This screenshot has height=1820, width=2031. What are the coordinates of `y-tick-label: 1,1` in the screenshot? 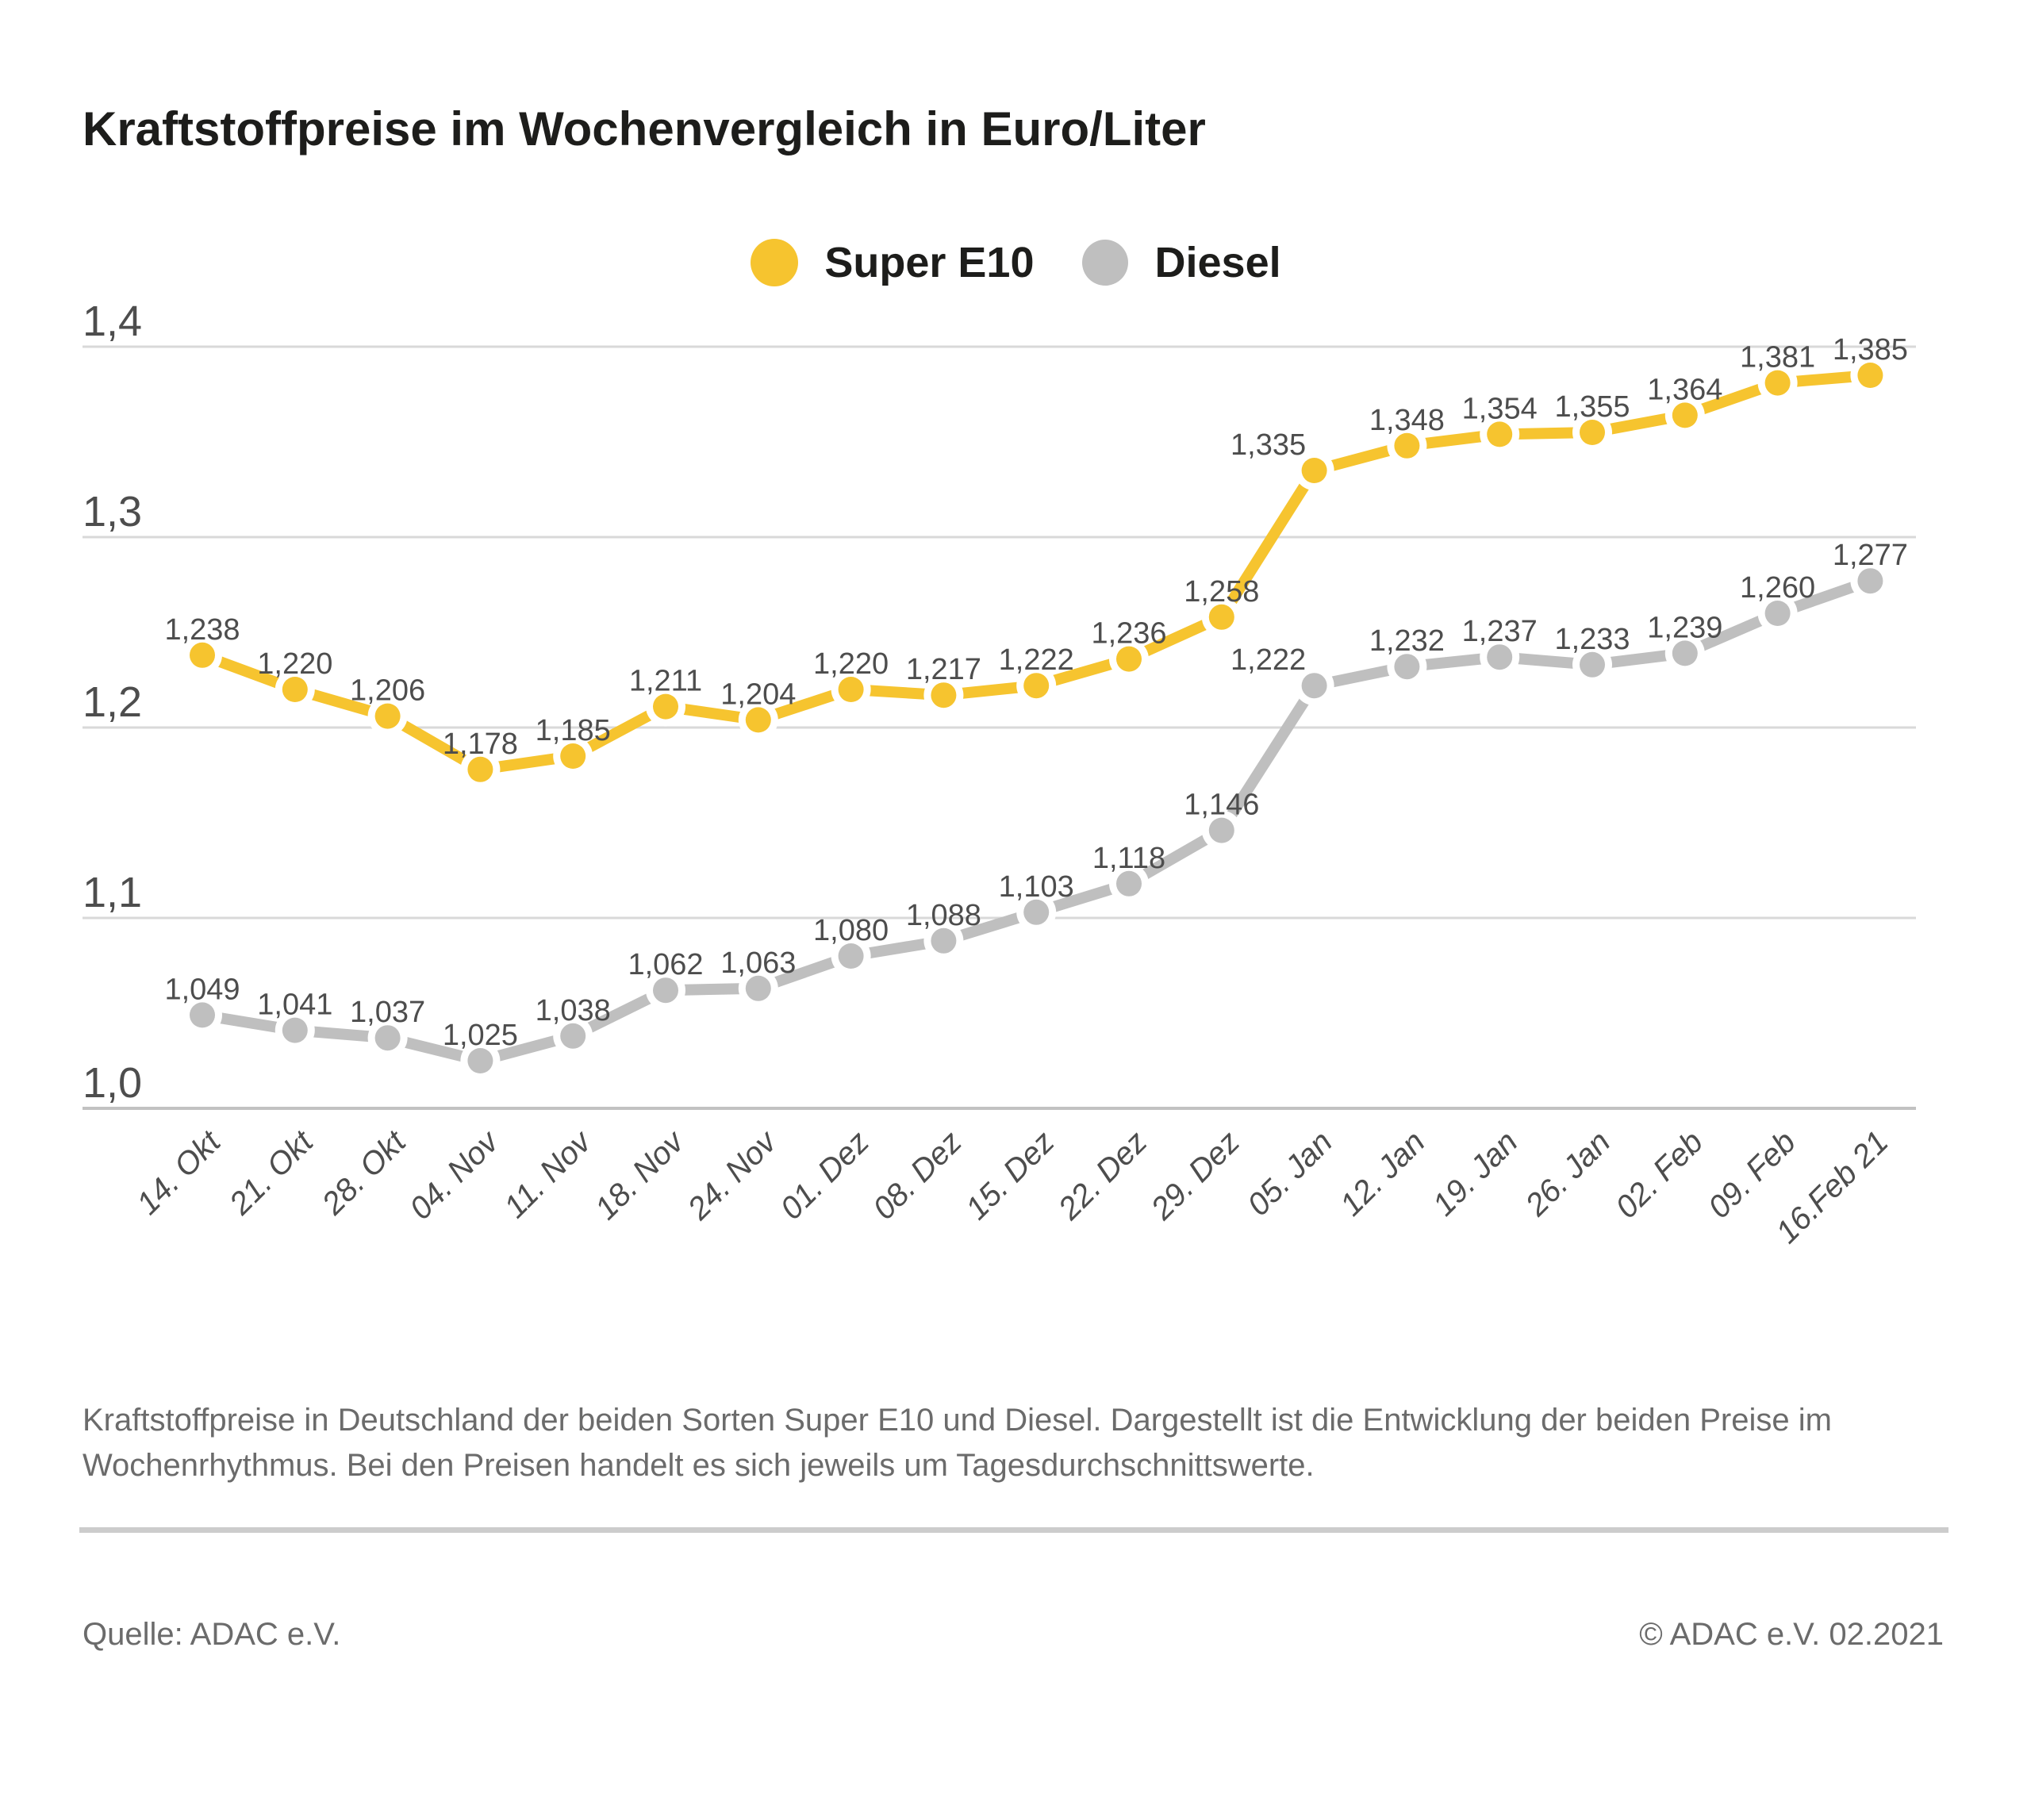 It's located at (112, 892).